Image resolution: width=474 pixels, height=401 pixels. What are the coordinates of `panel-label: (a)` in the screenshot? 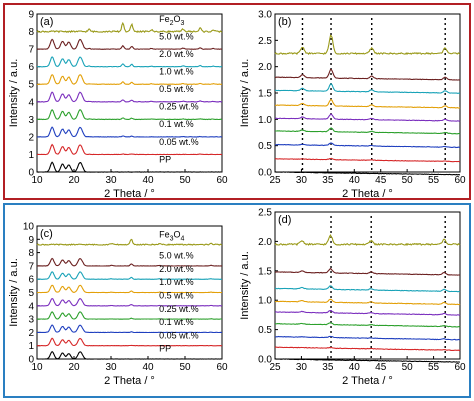 It's located at (46, 22).